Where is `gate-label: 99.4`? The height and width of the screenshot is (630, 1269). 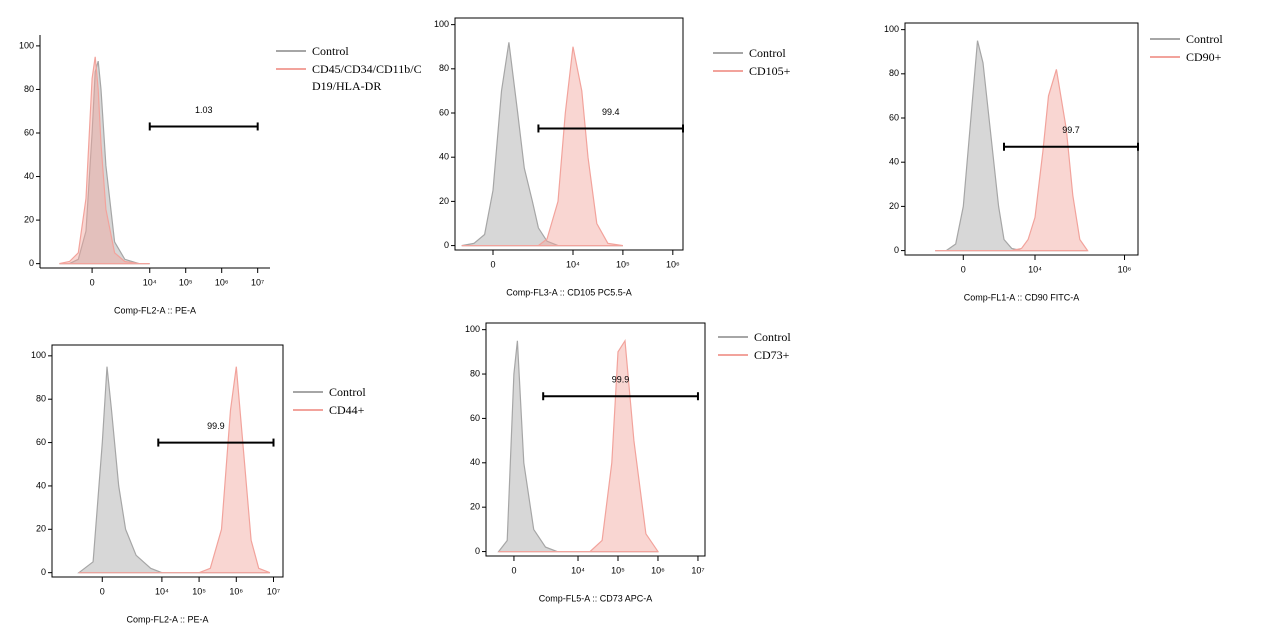
gate-label: 99.4 is located at coordinates (611, 112).